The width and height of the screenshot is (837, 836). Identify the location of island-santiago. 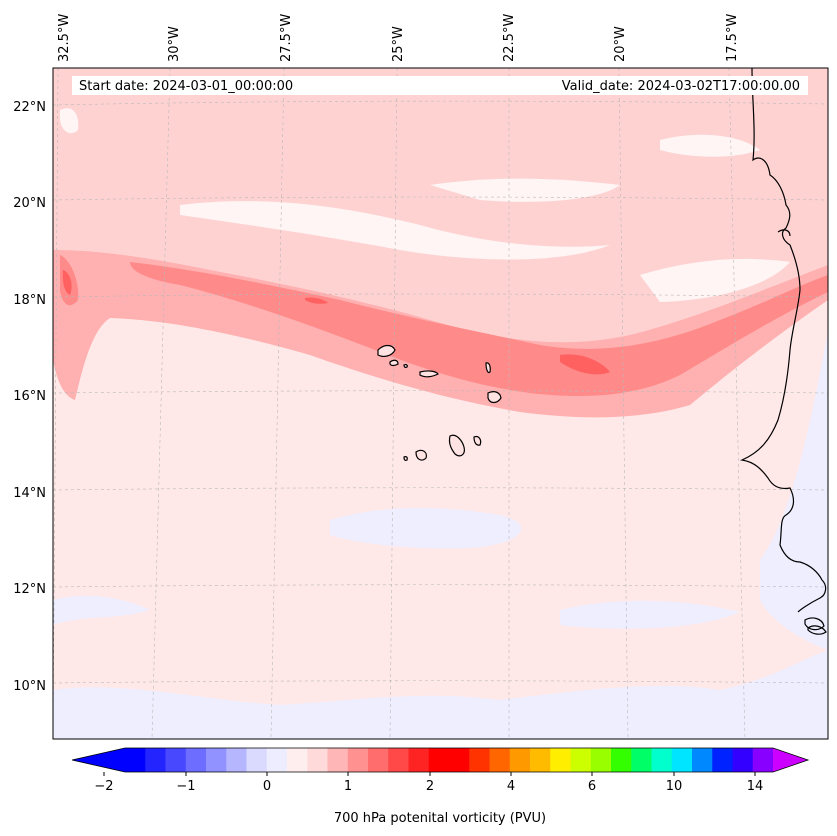
(456, 445).